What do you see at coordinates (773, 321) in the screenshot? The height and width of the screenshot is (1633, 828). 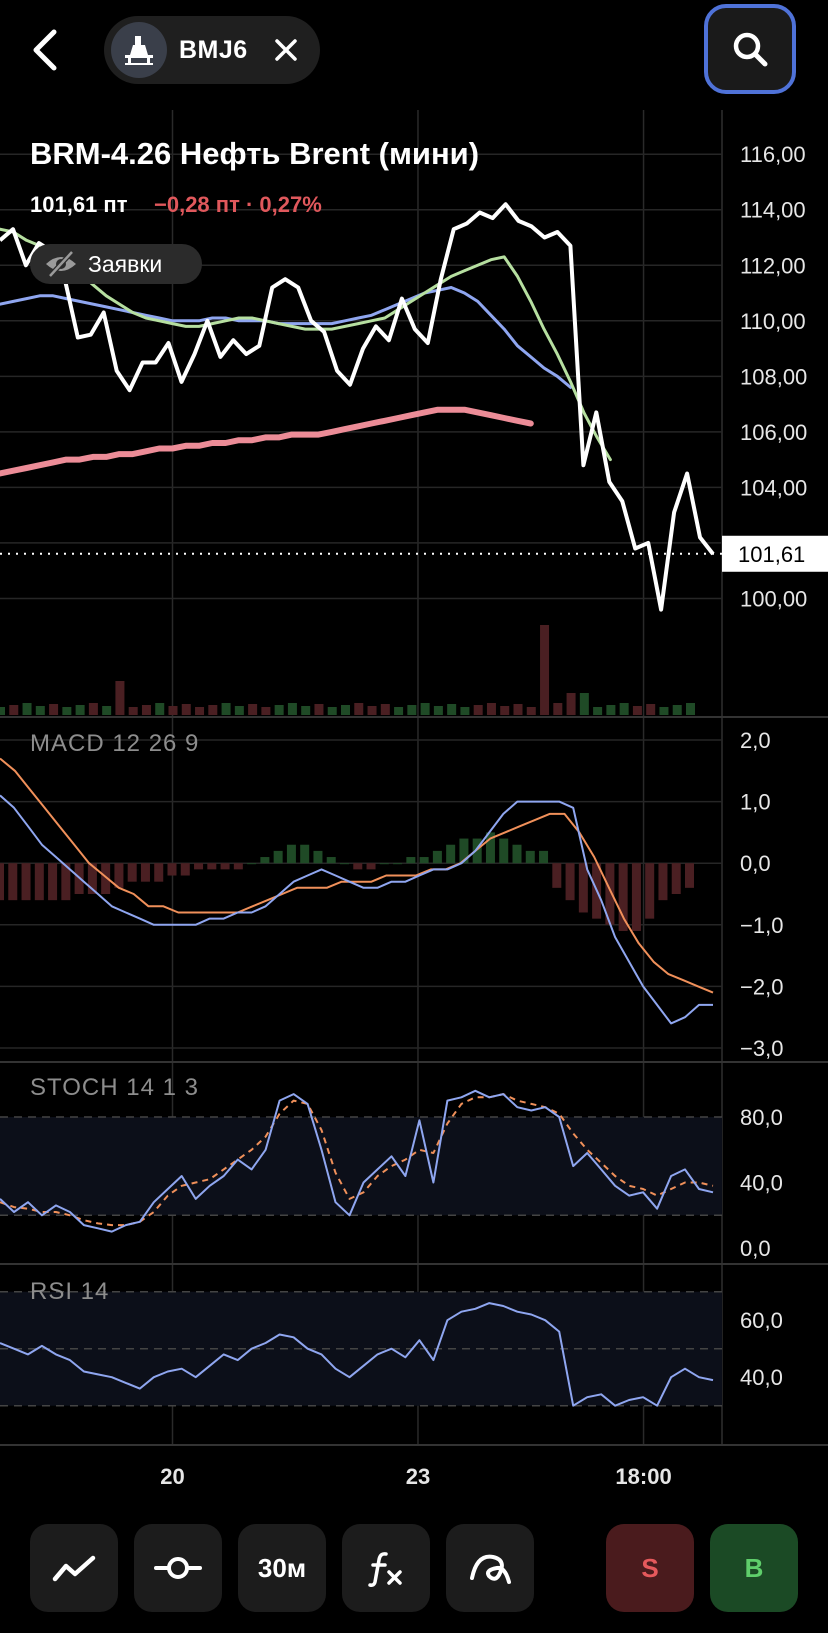 I see `price-tick-label: 110,00` at bounding box center [773, 321].